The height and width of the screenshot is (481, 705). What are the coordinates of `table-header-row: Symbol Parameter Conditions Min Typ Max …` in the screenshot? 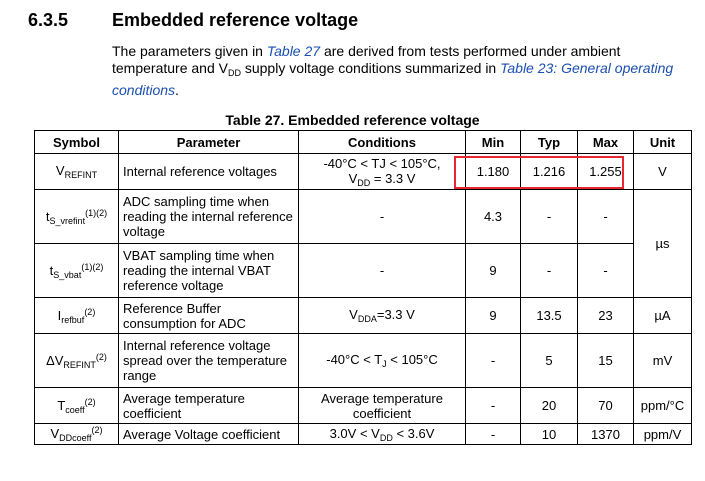 It's located at (363, 142).